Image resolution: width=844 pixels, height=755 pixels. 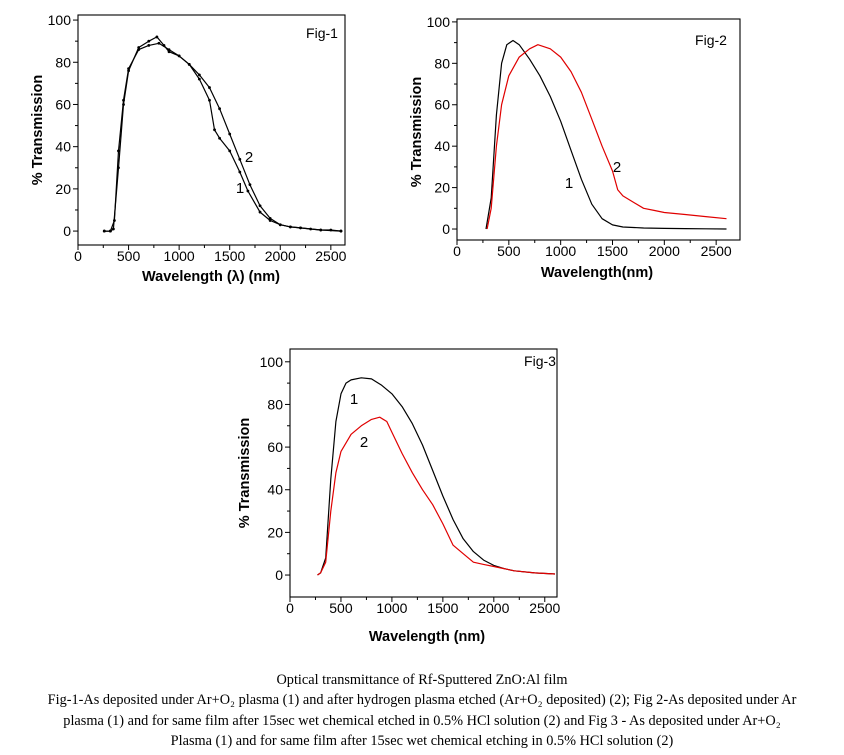 What do you see at coordinates (322, 33) in the screenshot?
I see `figure-label: Fig-1` at bounding box center [322, 33].